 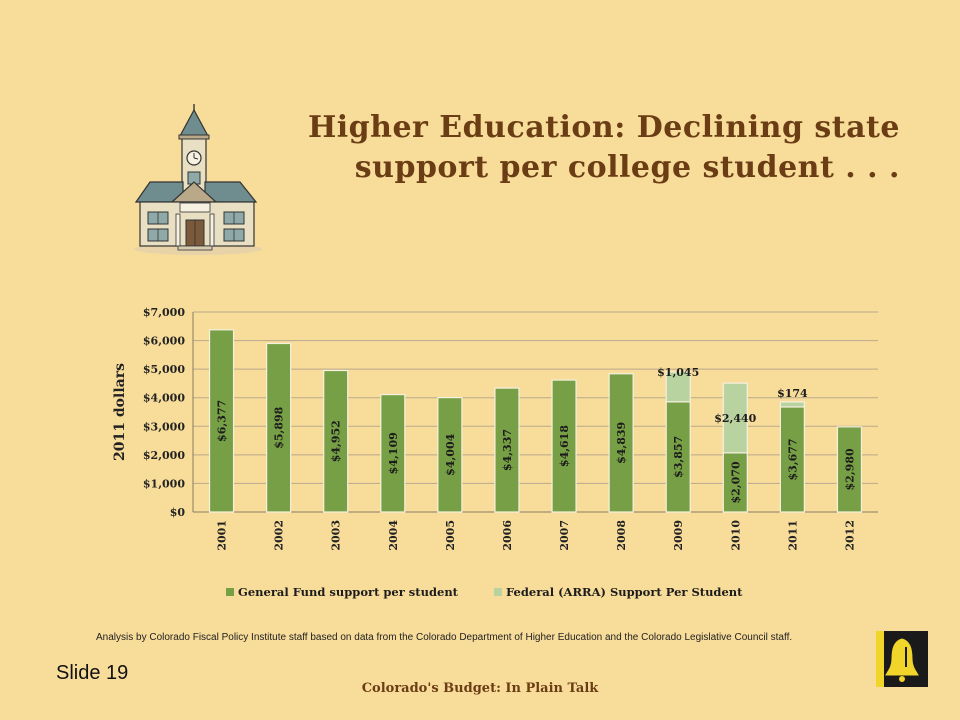 What do you see at coordinates (792, 393) in the screenshot?
I see `bar-arra-label: $174` at bounding box center [792, 393].